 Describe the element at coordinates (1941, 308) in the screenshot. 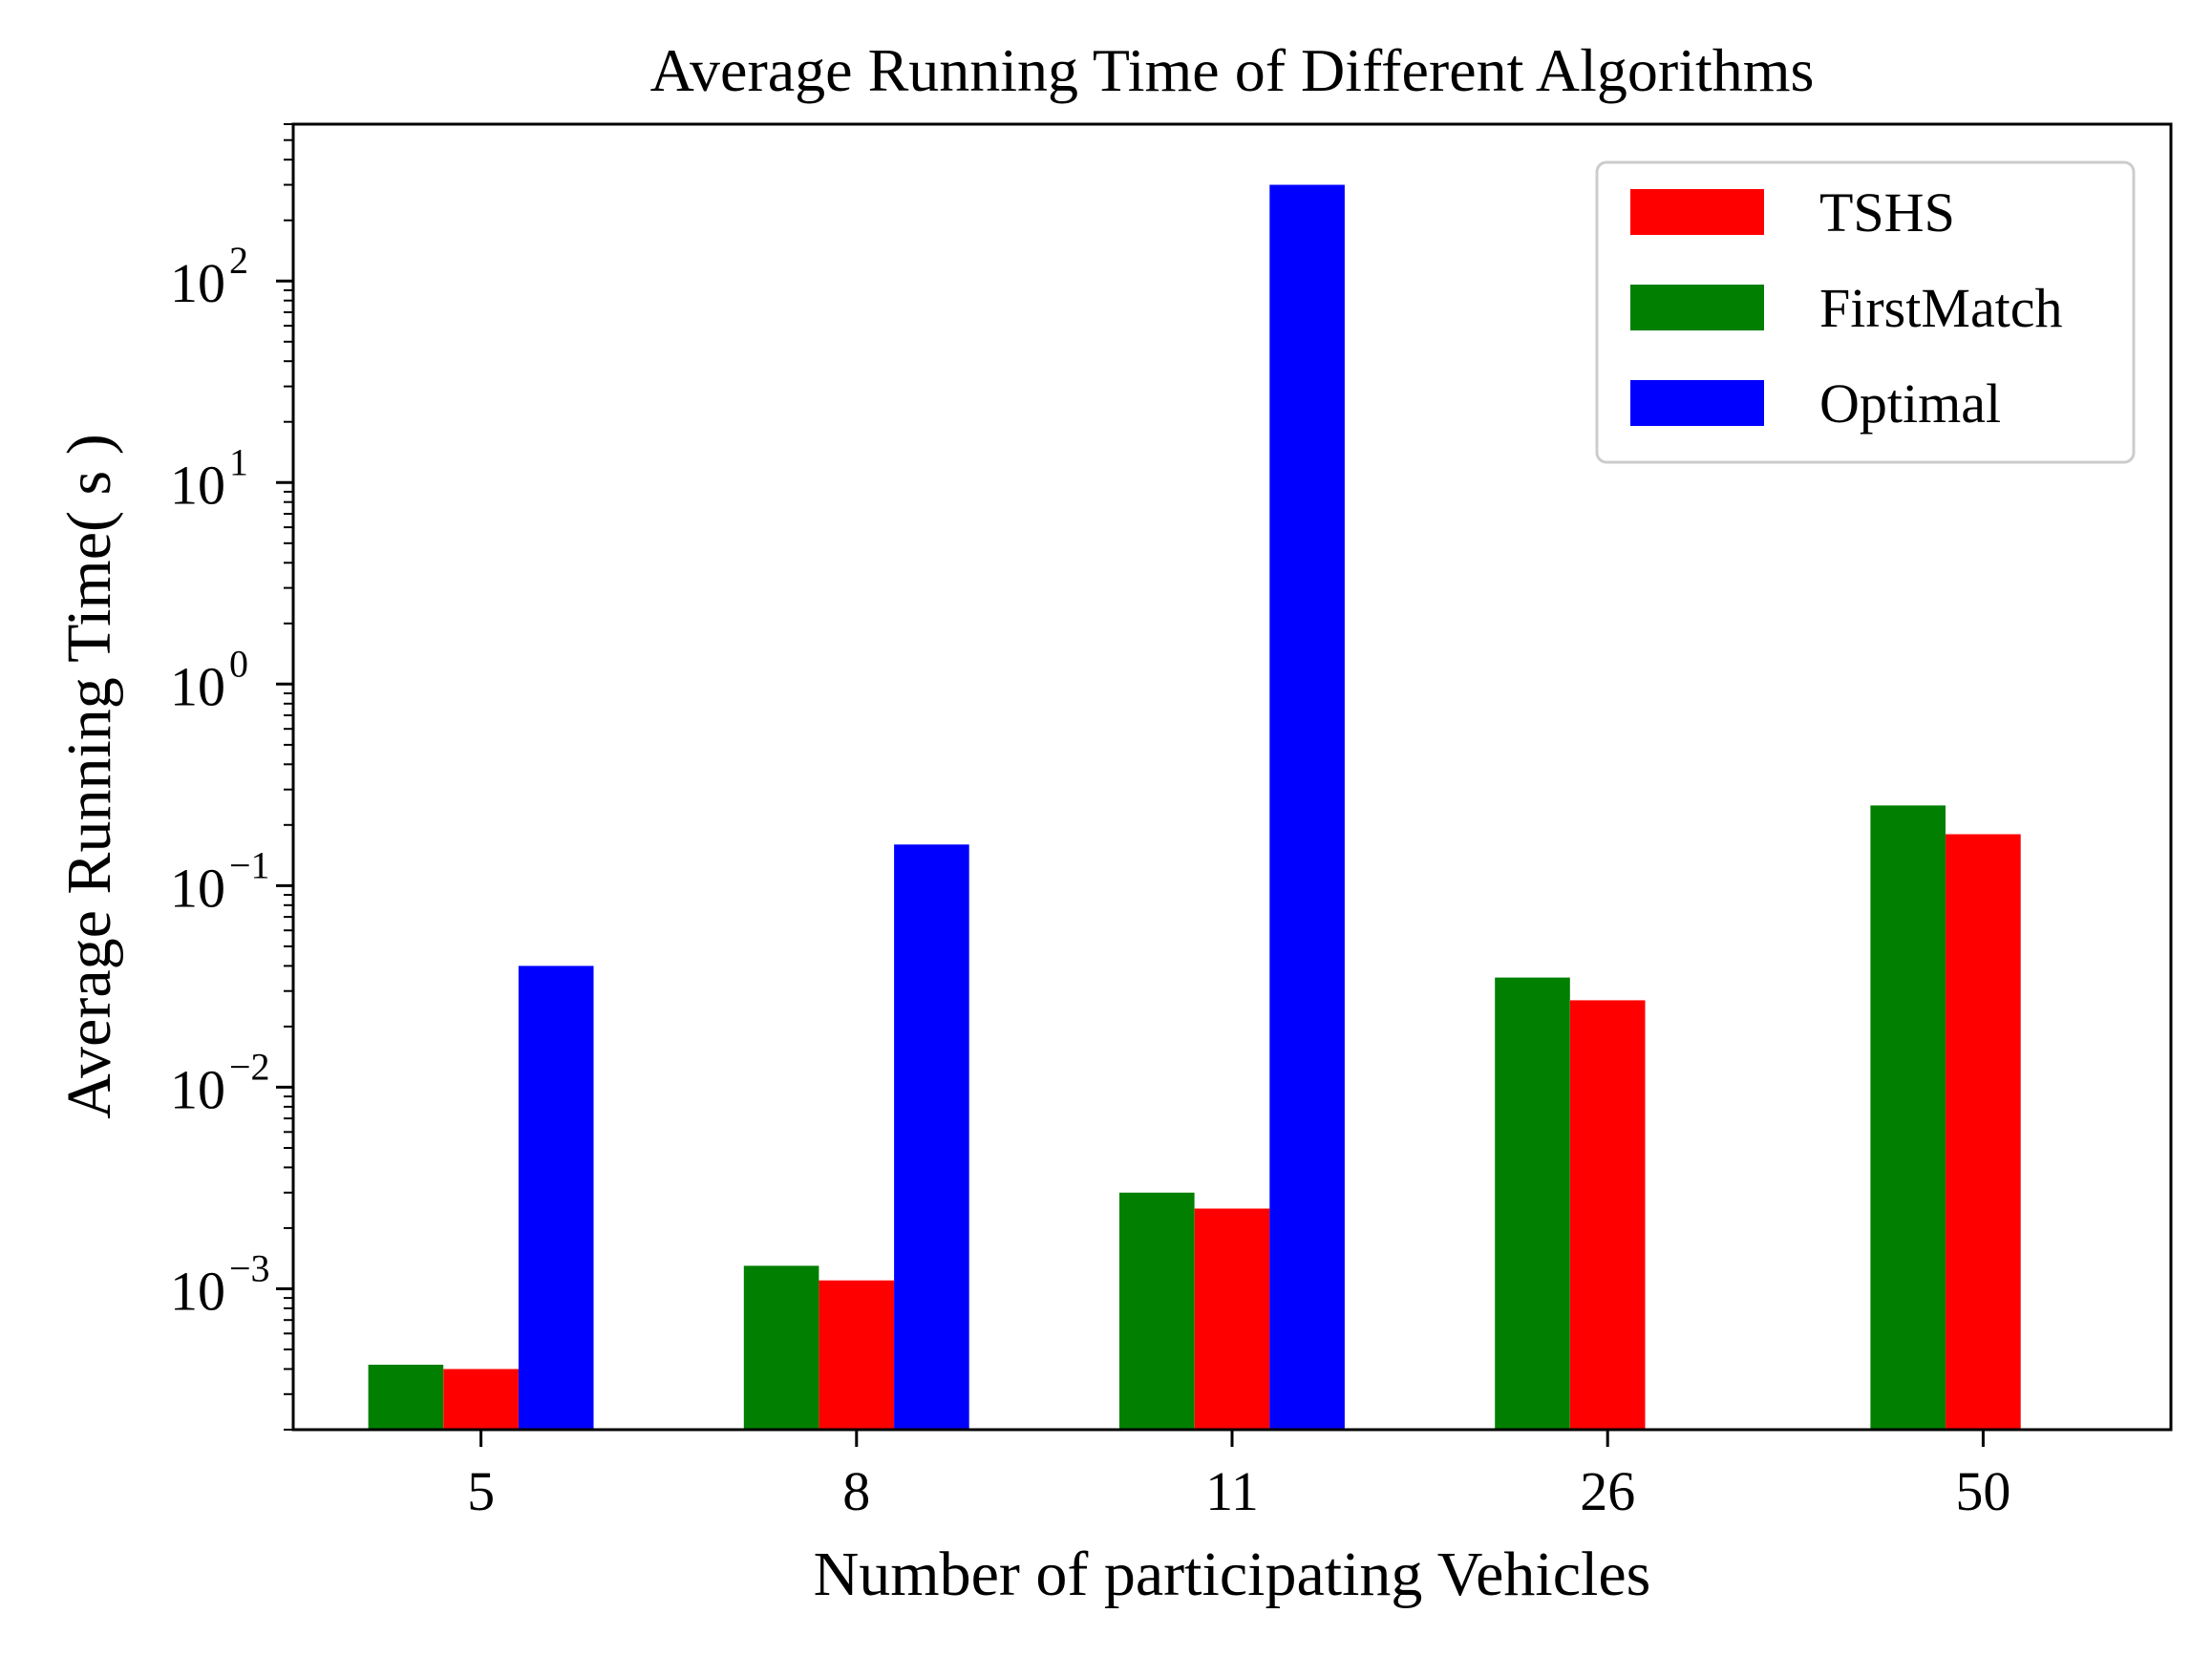

I see `legend-label-firstmatch: FirstMatch` at that location.